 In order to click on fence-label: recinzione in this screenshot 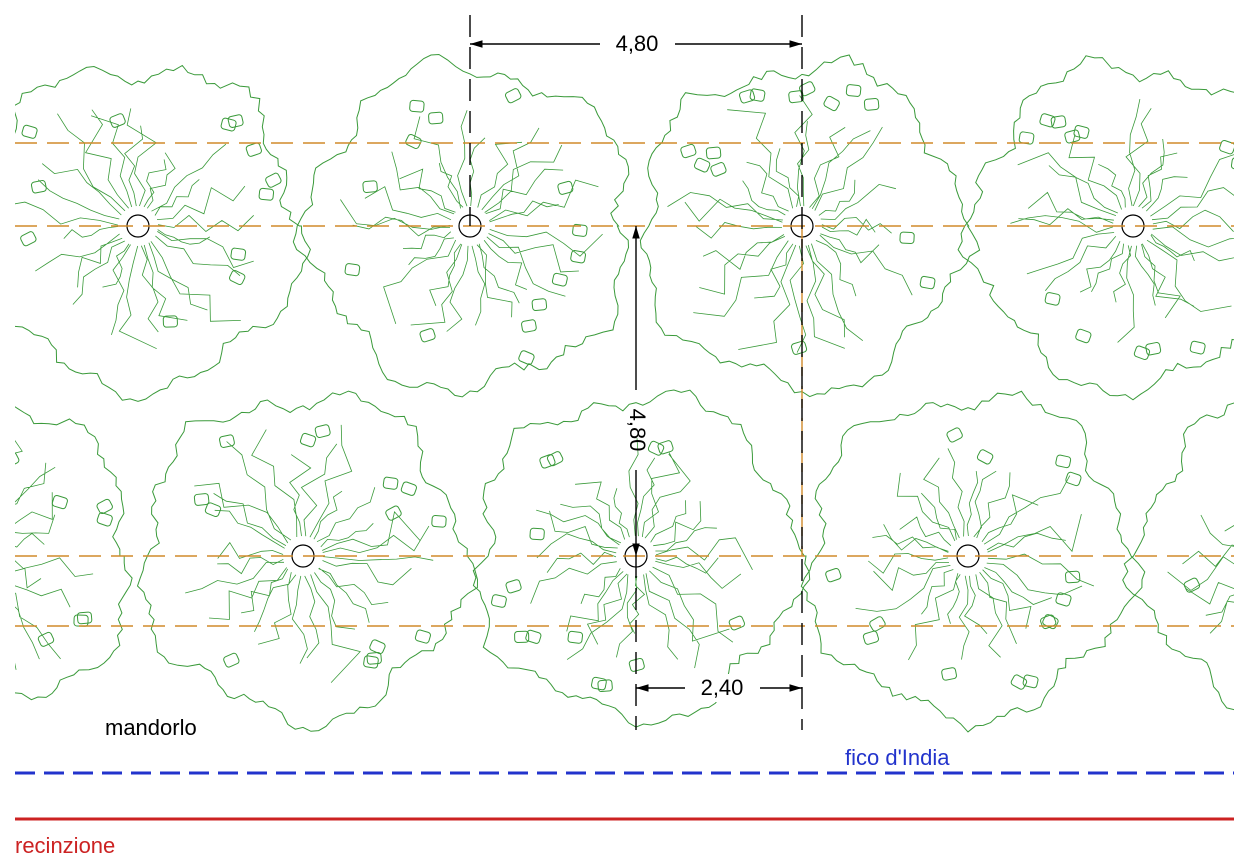, I will do `click(65, 845)`.